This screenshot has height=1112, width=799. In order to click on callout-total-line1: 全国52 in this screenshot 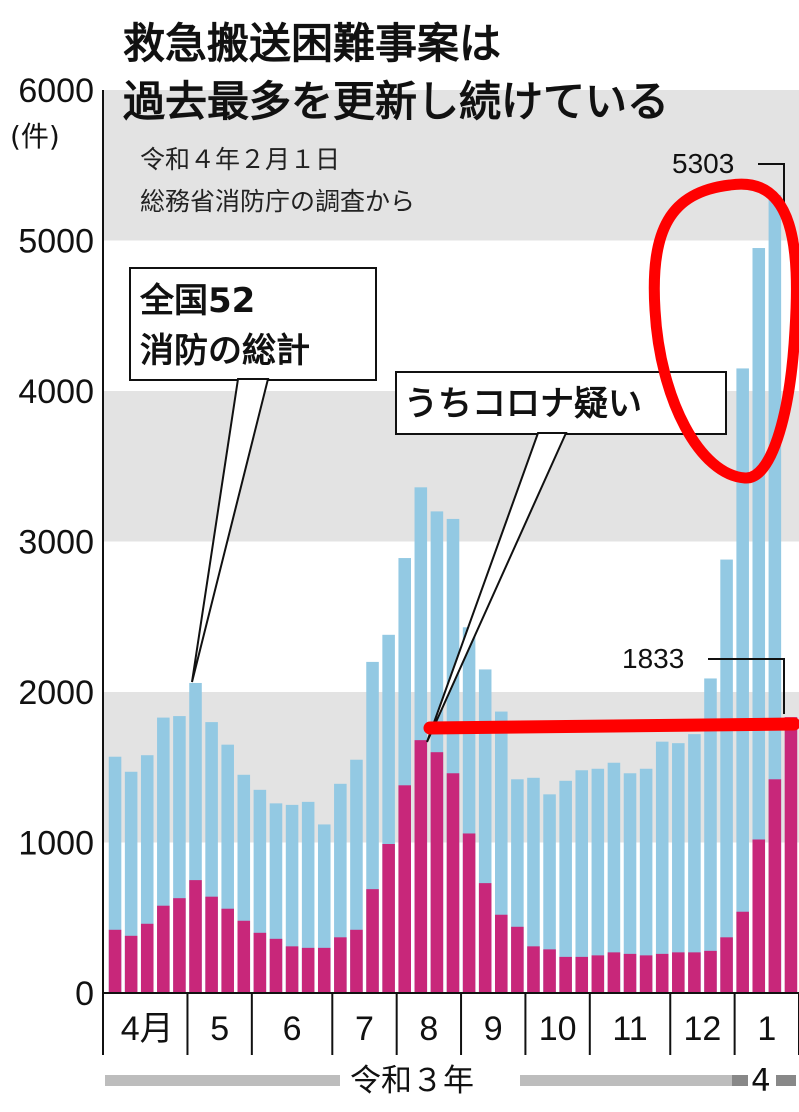, I will do `click(197, 301)`.